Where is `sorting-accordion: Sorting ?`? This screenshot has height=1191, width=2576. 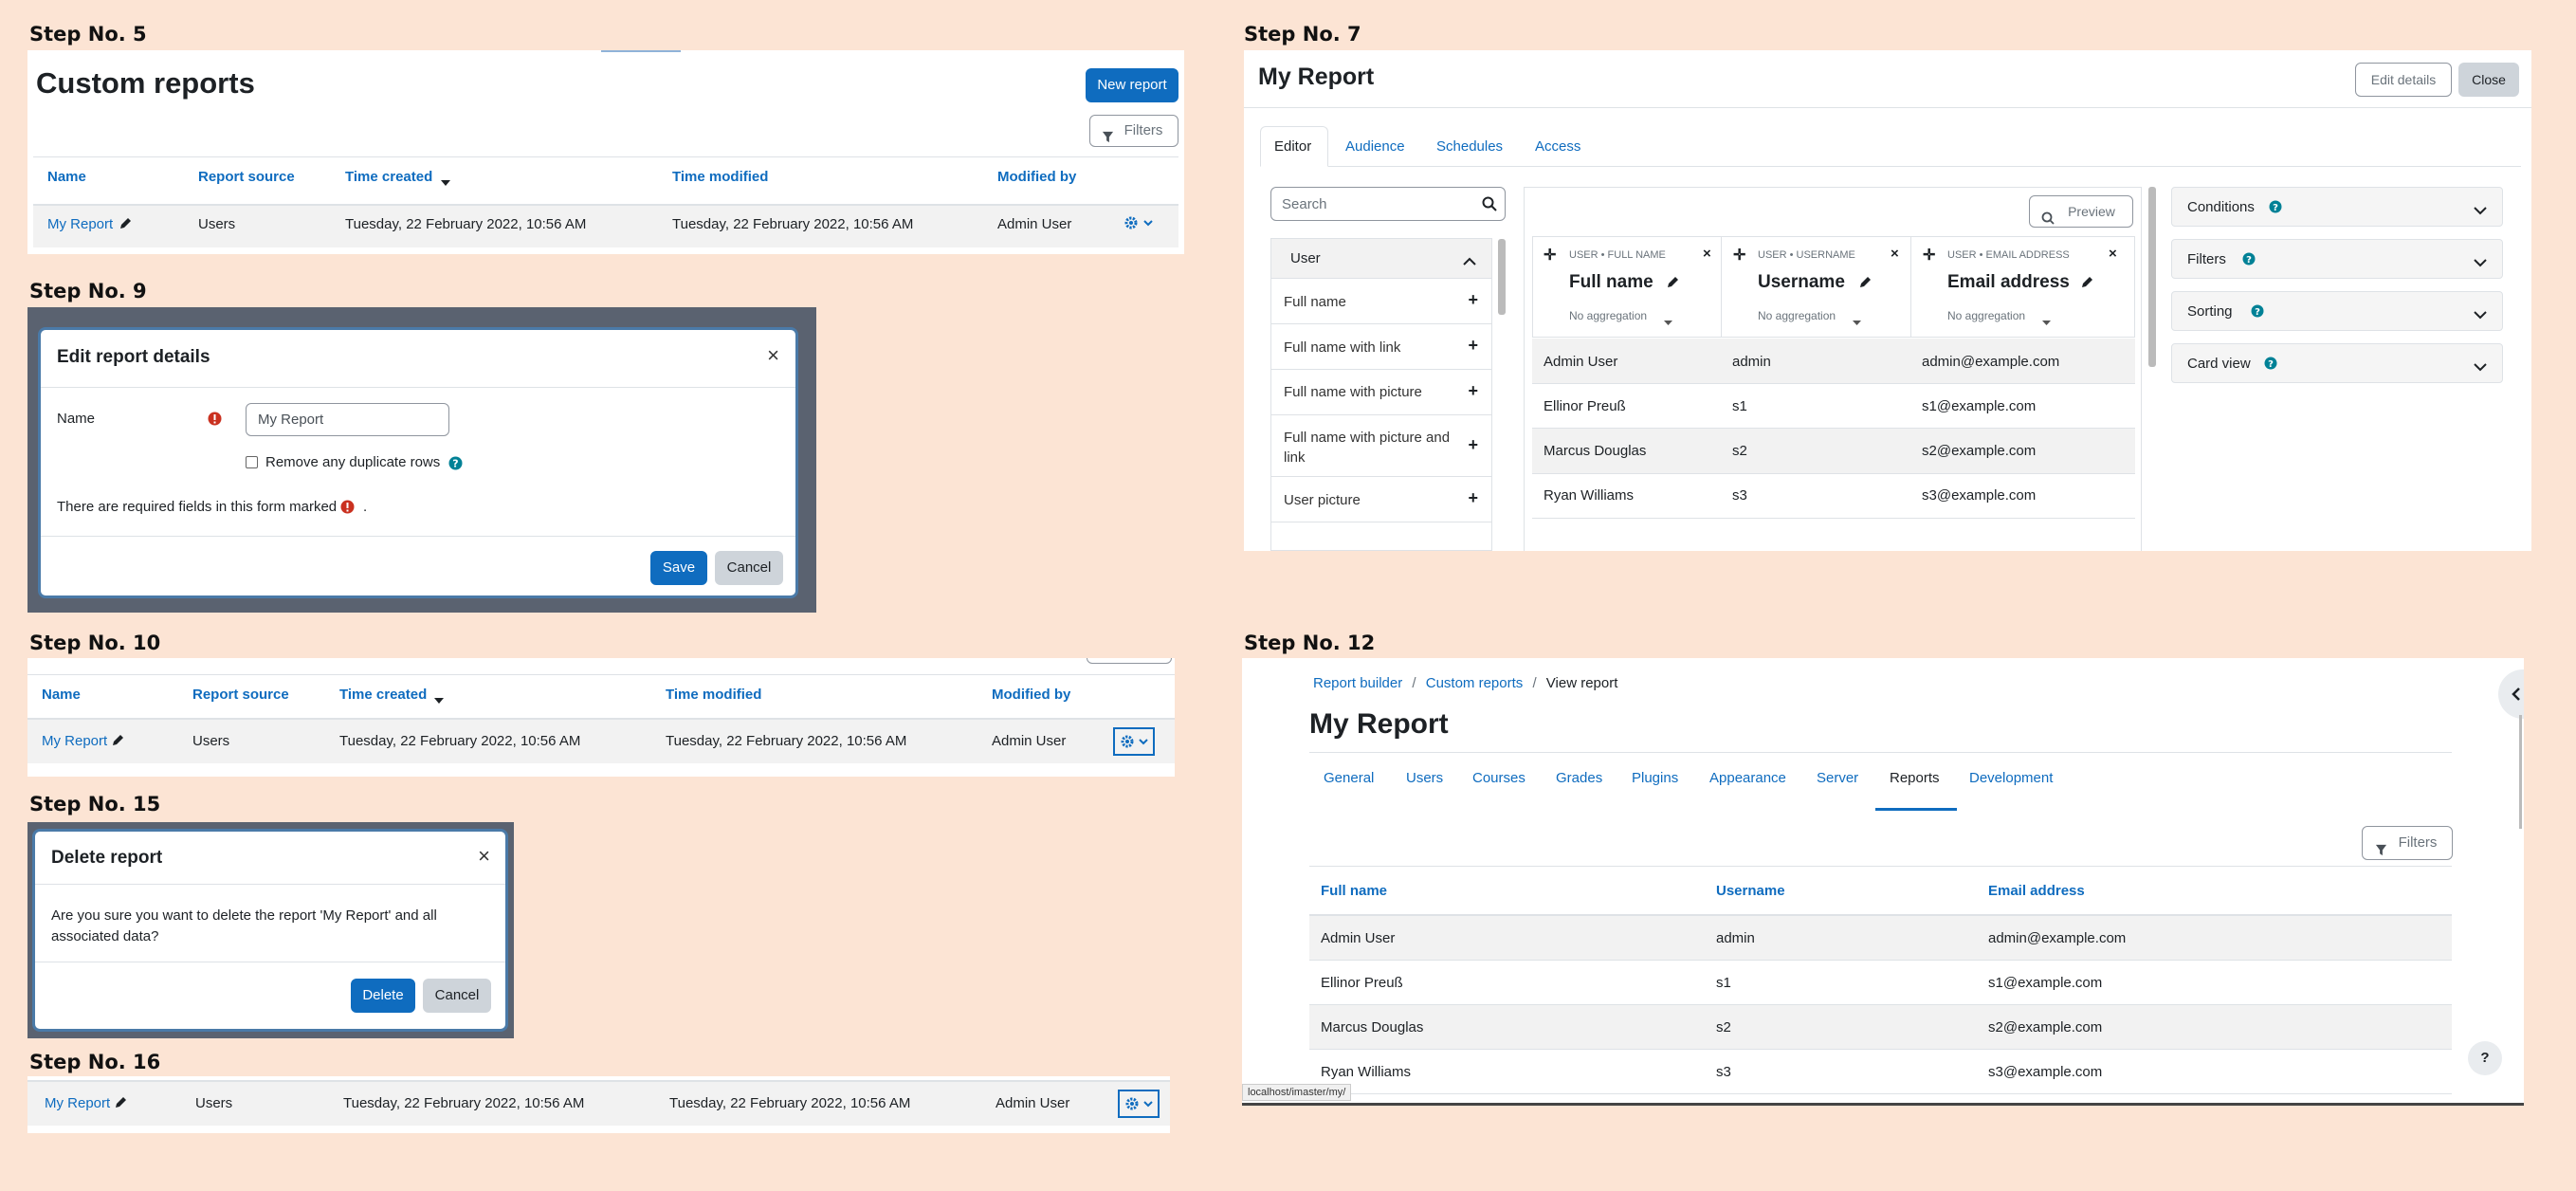
sorting-accordion: Sorting ? is located at coordinates (2337, 311).